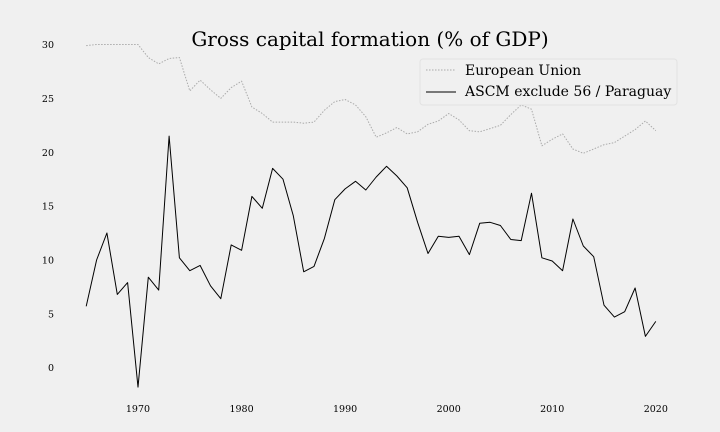 The image size is (720, 432). What do you see at coordinates (51, 368) in the screenshot?
I see `y-tick-label: 0` at bounding box center [51, 368].